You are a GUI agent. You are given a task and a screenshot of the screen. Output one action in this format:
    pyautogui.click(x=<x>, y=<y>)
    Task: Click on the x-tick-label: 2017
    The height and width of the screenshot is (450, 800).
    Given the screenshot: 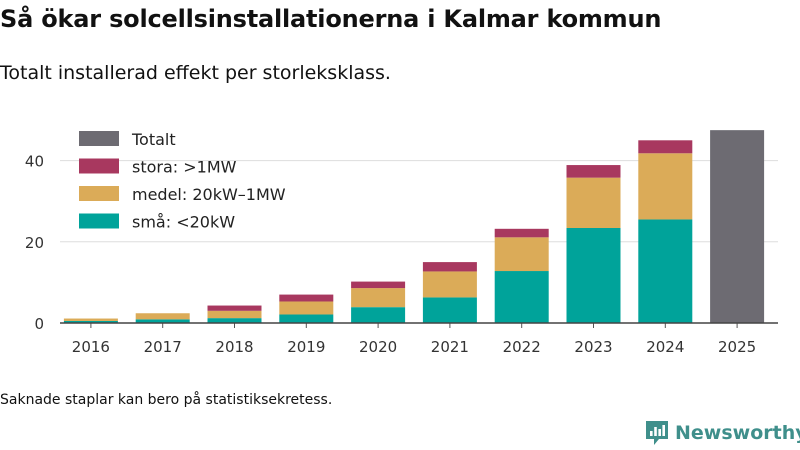 What is the action you would take?
    pyautogui.click(x=163, y=347)
    